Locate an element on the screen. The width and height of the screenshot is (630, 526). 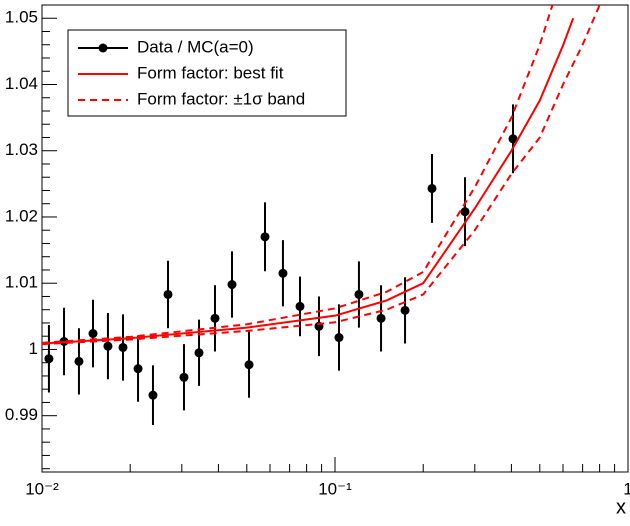
legend-label: Data / MC(a=0) is located at coordinates (195, 46).